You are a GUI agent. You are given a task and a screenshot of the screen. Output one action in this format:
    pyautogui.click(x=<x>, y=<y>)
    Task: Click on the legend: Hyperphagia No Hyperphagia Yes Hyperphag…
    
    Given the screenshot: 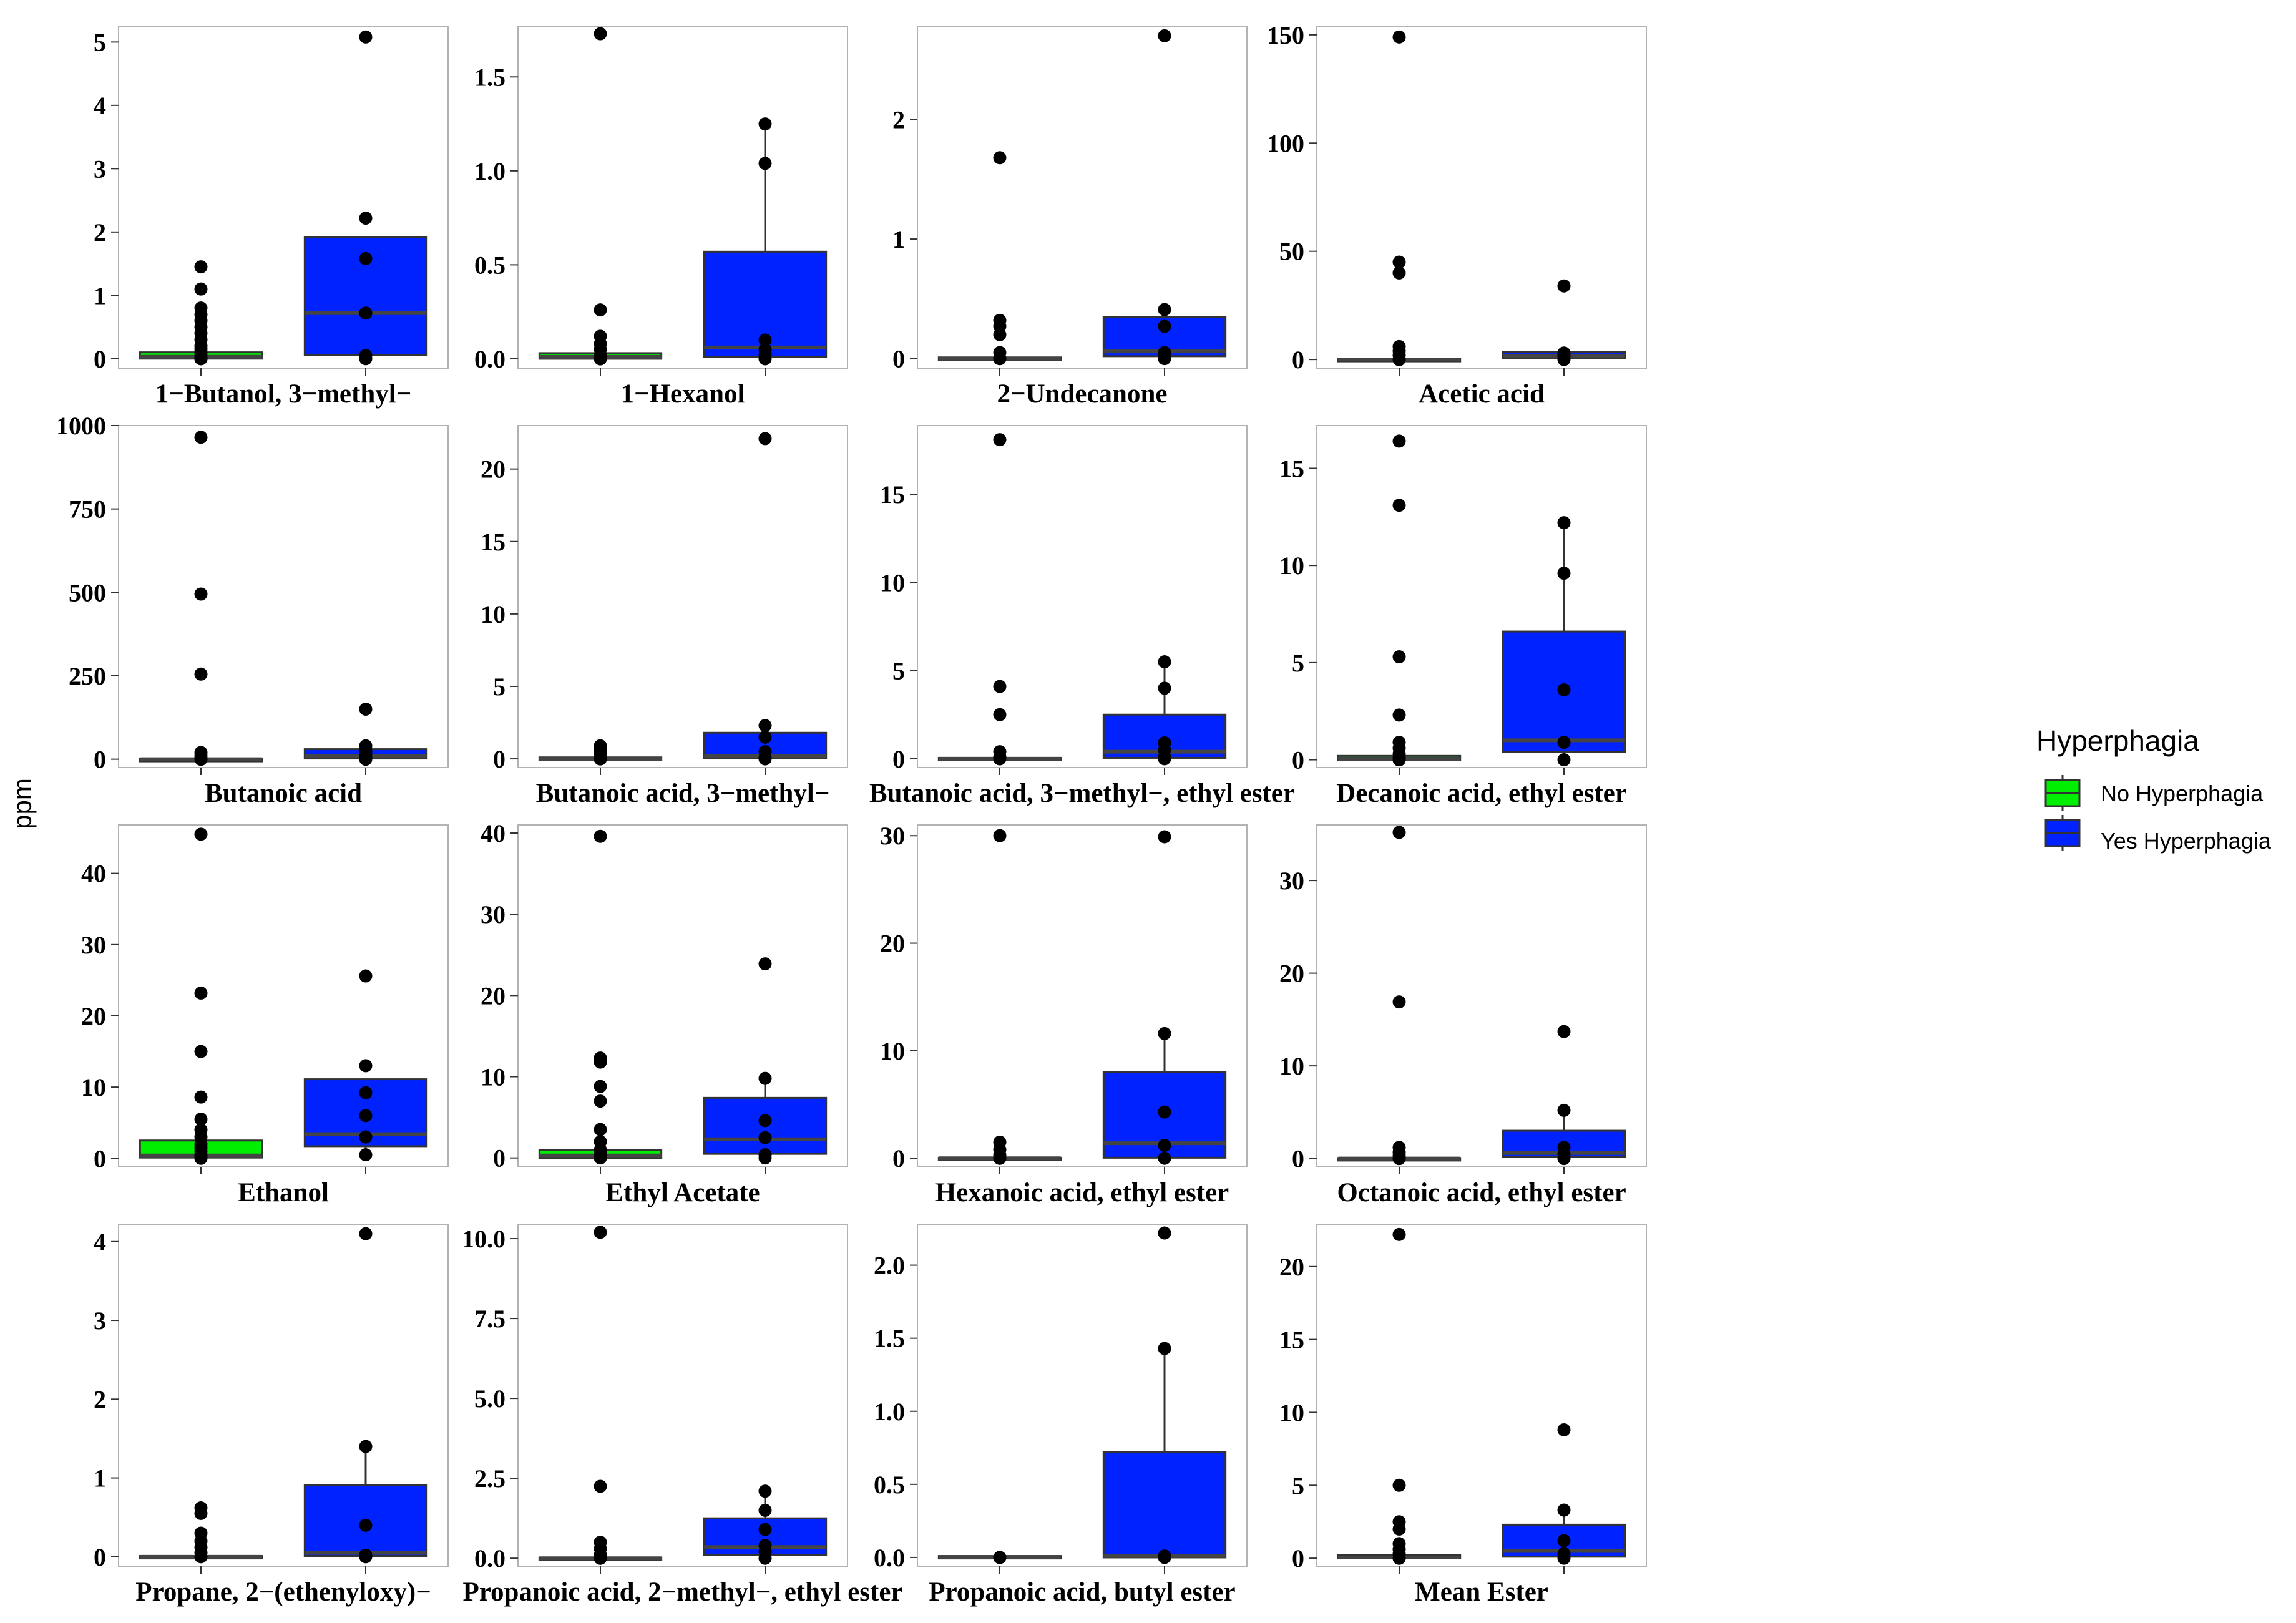 What is the action you would take?
    pyautogui.click(x=2154, y=789)
    